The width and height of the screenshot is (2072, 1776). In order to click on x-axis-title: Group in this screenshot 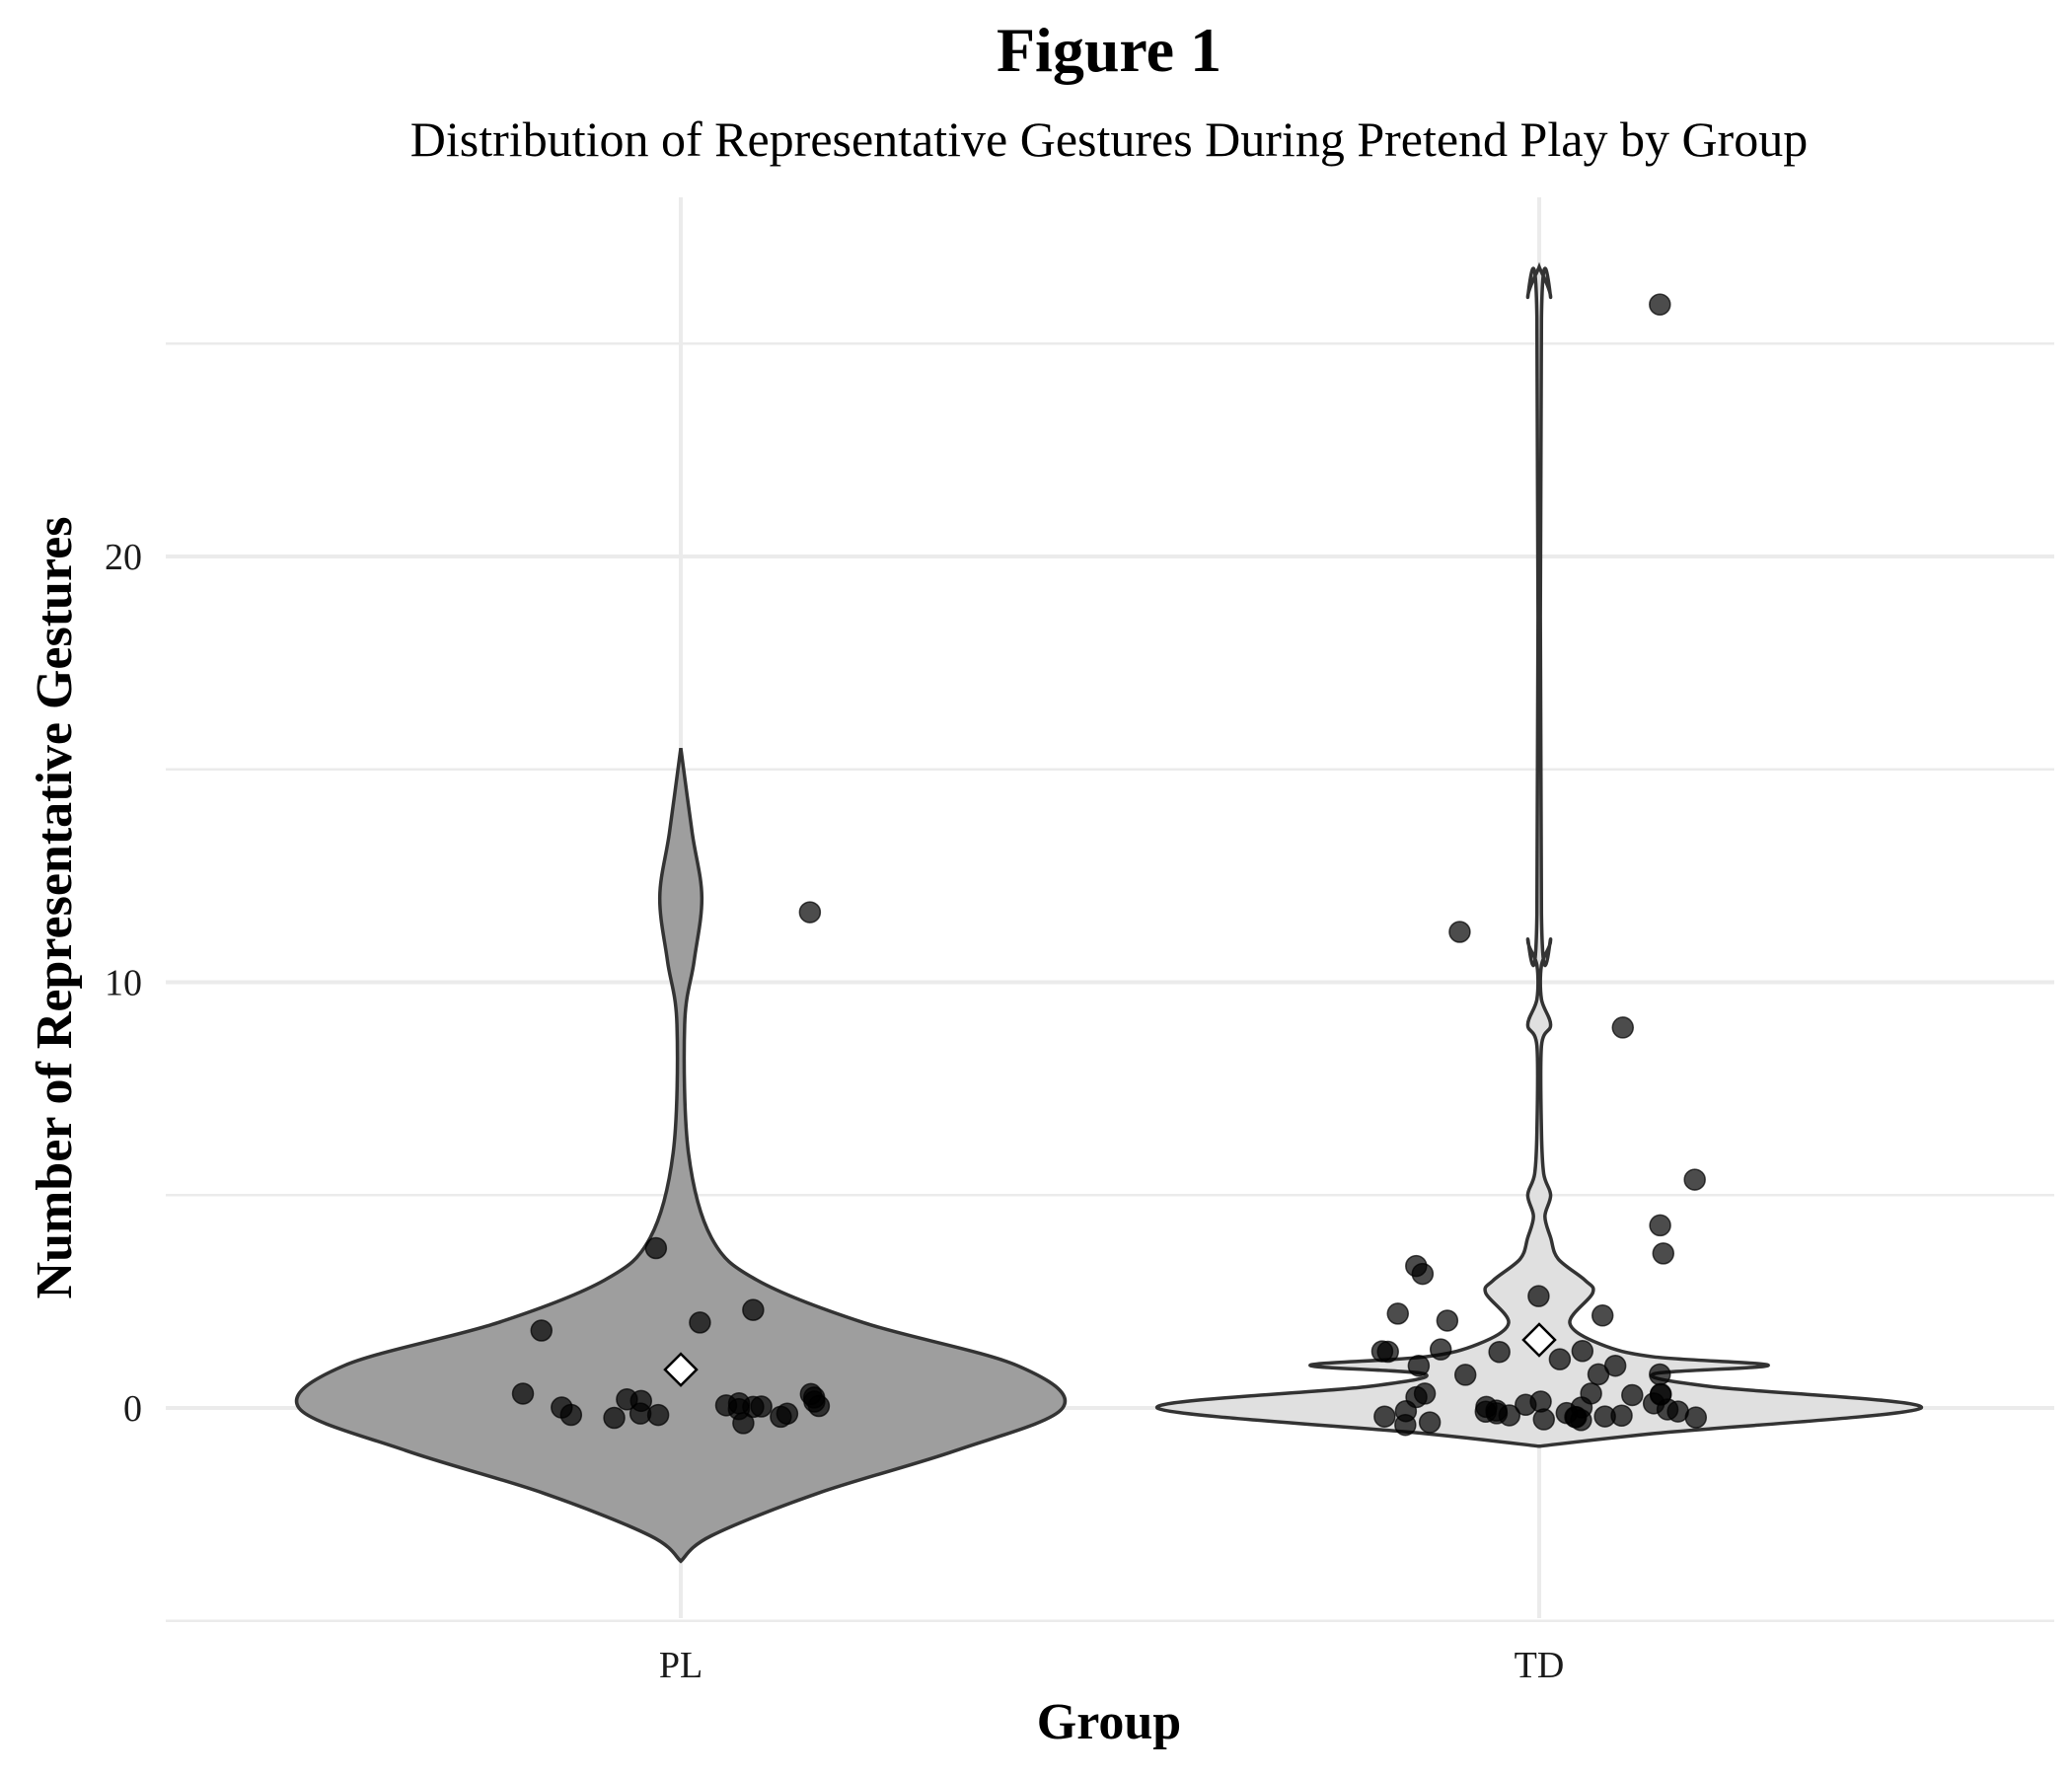, I will do `click(1109, 1722)`.